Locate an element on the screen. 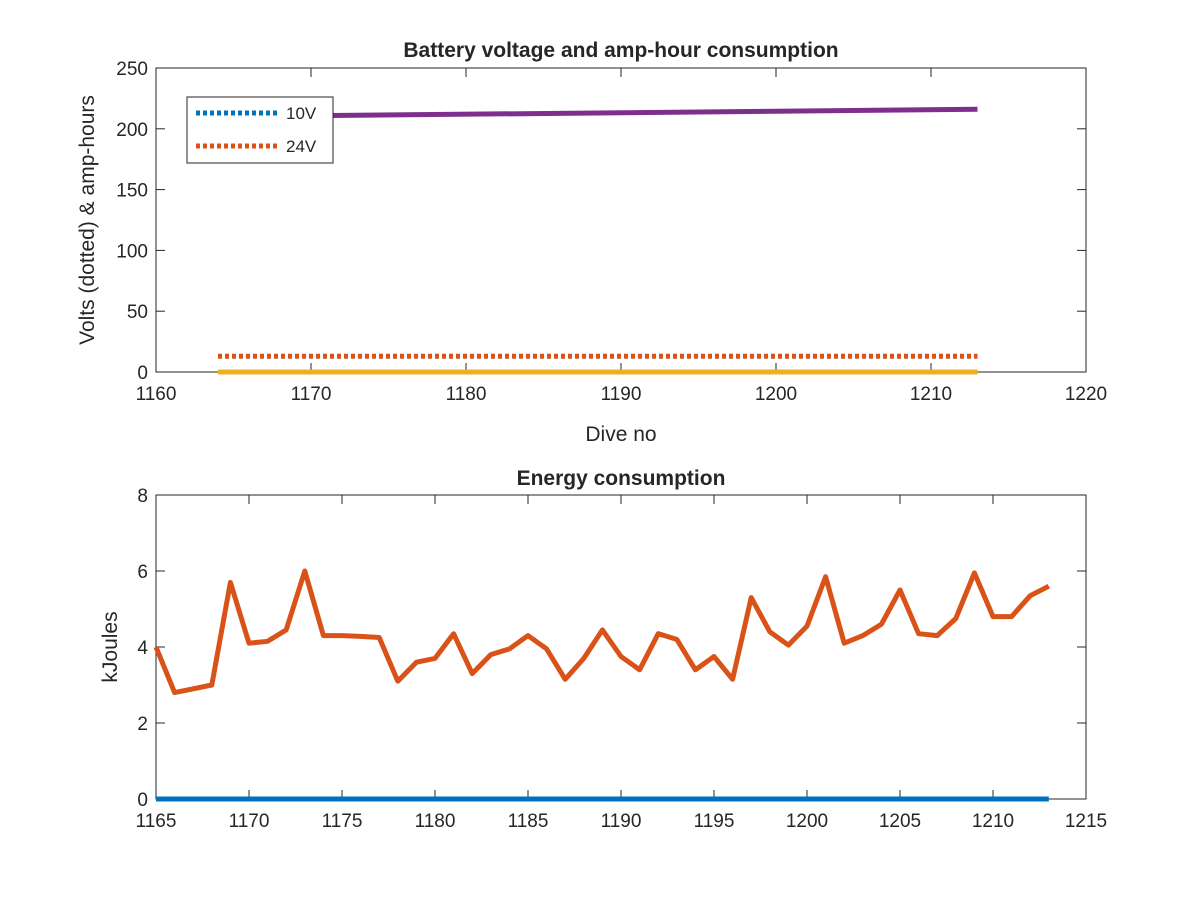 This screenshot has height=900, width=1200. y-tick-label: 6 is located at coordinates (142, 572).